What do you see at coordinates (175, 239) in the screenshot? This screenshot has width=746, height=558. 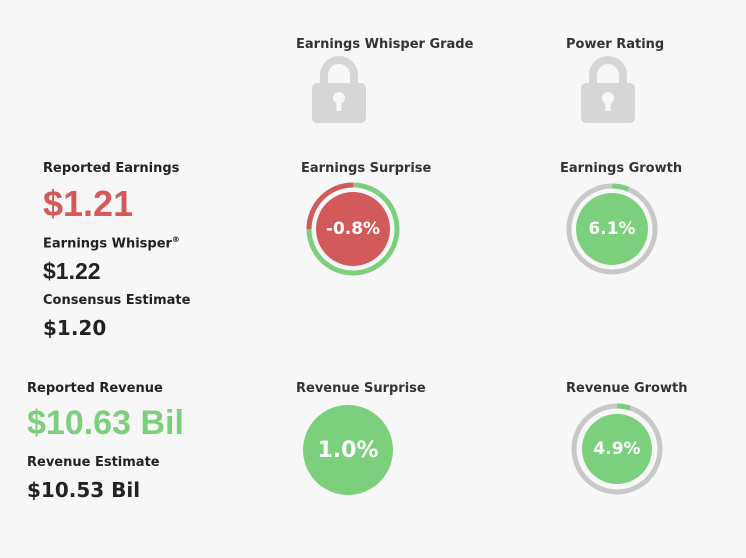 I see `registered-mark: ®` at bounding box center [175, 239].